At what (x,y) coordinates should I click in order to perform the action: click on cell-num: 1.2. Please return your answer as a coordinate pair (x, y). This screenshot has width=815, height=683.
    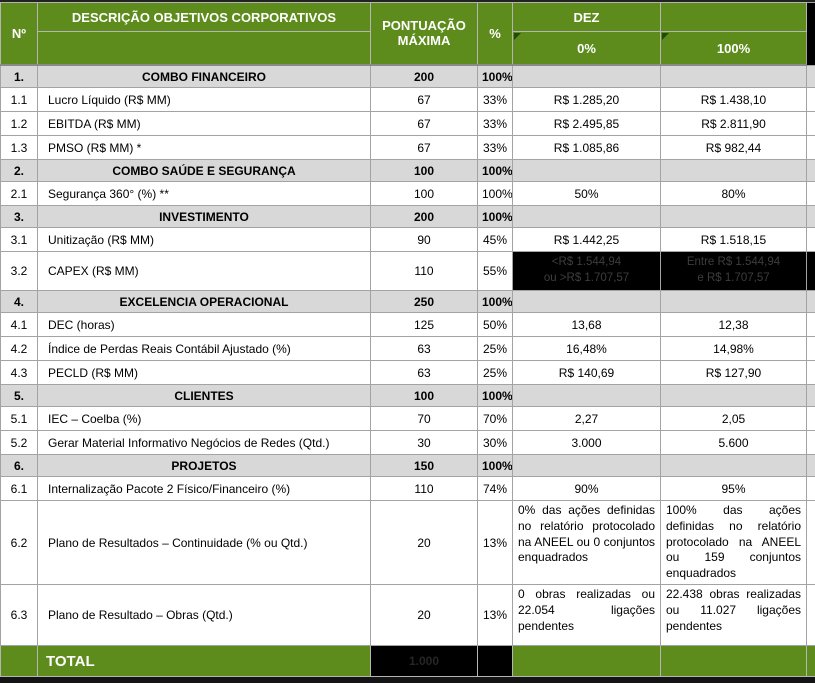
    Looking at the image, I should click on (19, 124).